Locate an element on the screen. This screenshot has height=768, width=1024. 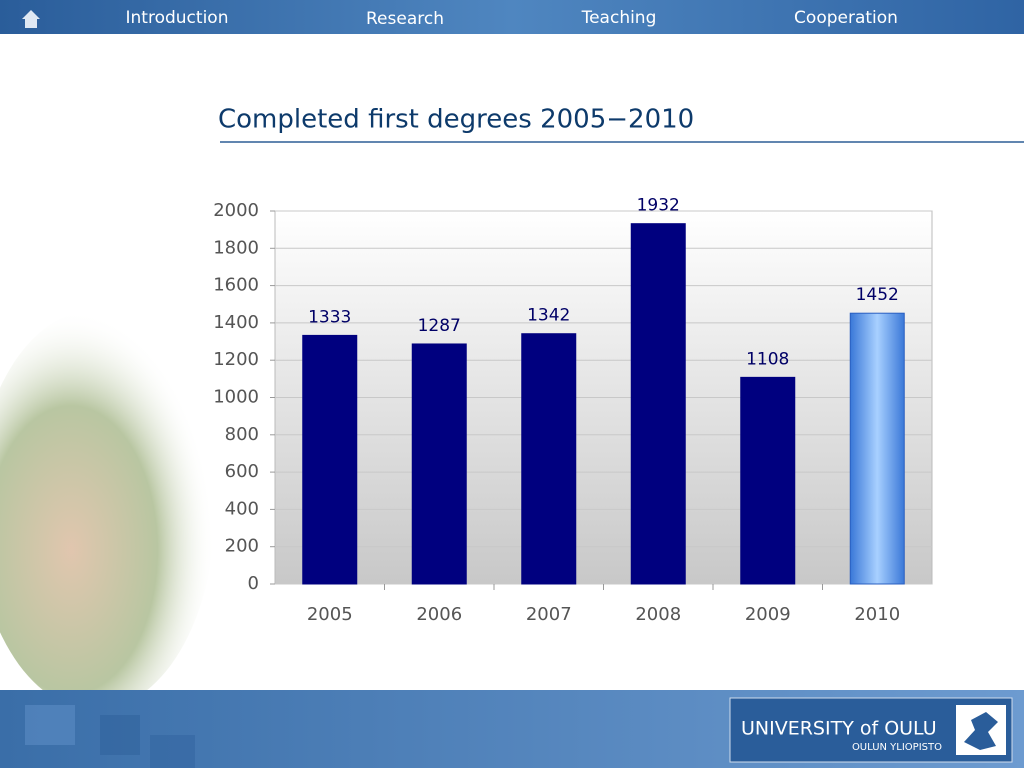
nav-item: Teaching is located at coordinates (619, 18).